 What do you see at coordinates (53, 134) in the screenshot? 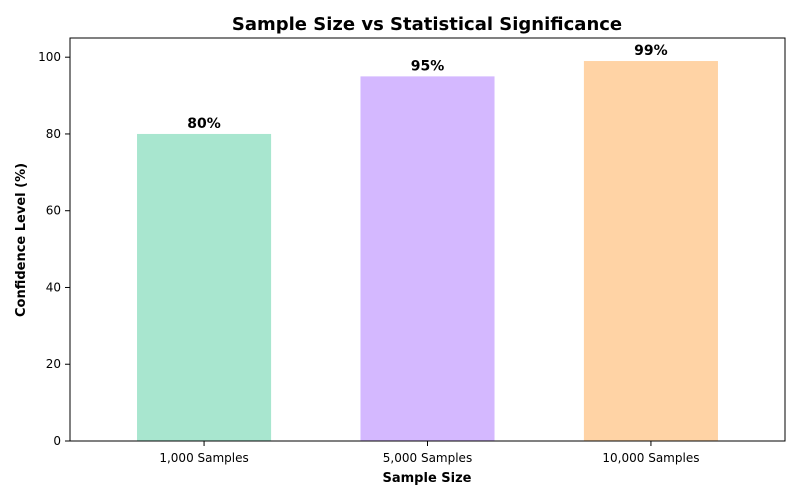
I see `y-tick-label-80: 80` at bounding box center [53, 134].